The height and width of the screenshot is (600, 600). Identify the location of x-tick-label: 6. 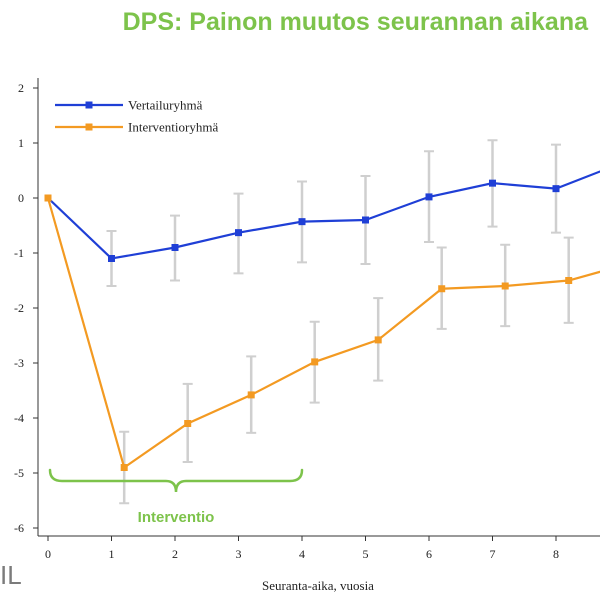
(429, 554).